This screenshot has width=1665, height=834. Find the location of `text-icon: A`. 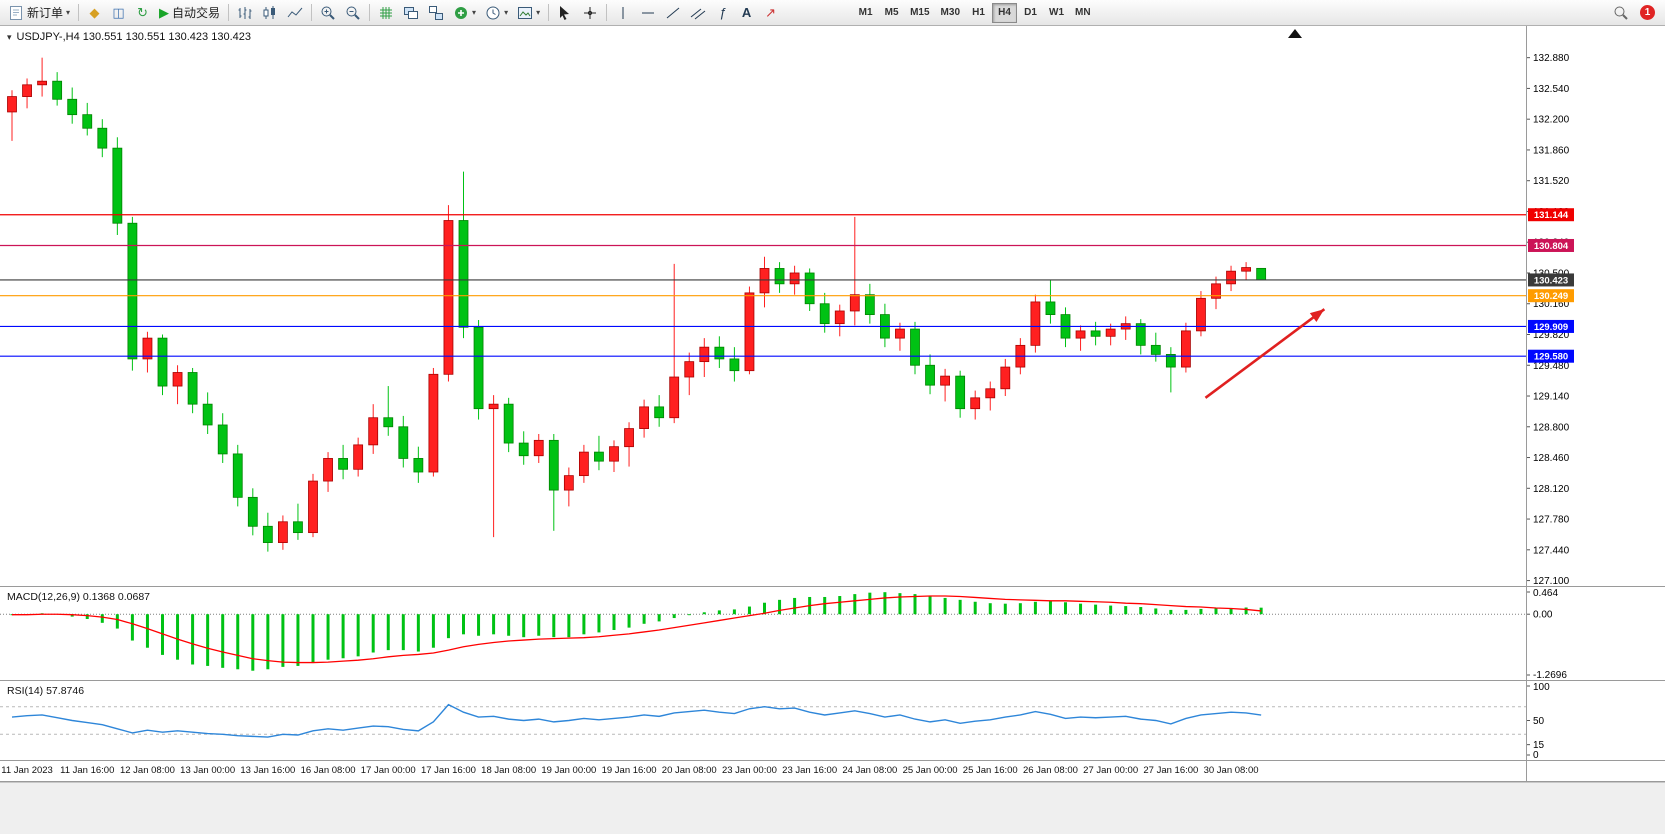

text-icon: A is located at coordinates (746, 12).